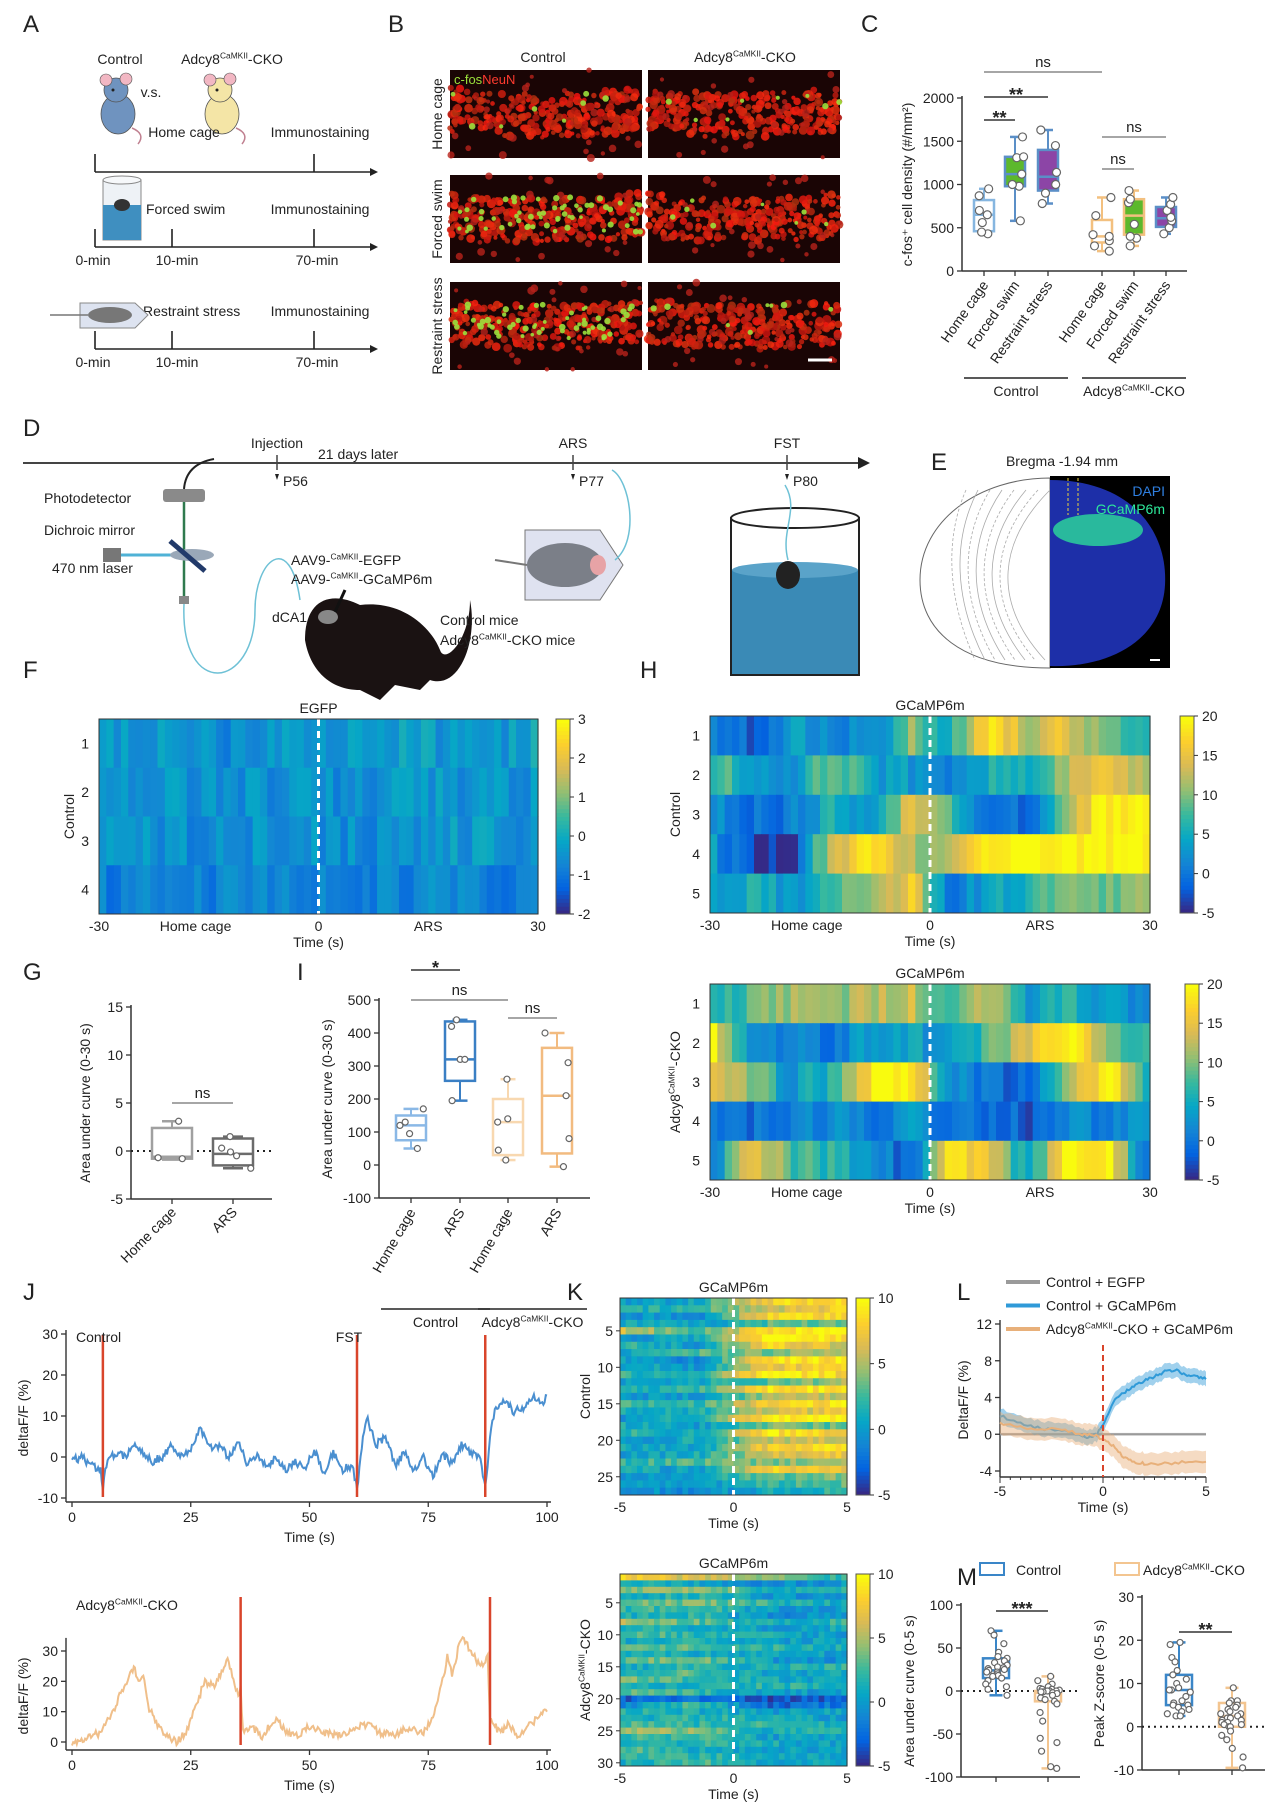 The width and height of the screenshot is (1280, 1810). Describe the element at coordinates (31, 24) in the screenshot. I see `panel-label: A` at that location.